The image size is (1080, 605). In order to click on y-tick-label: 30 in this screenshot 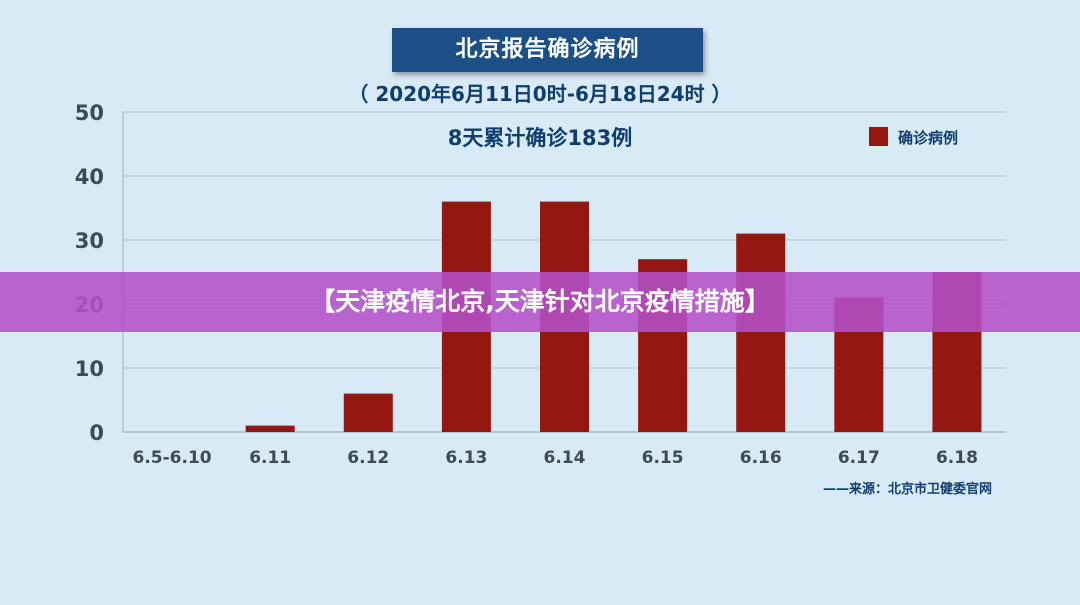, I will do `click(89, 241)`.